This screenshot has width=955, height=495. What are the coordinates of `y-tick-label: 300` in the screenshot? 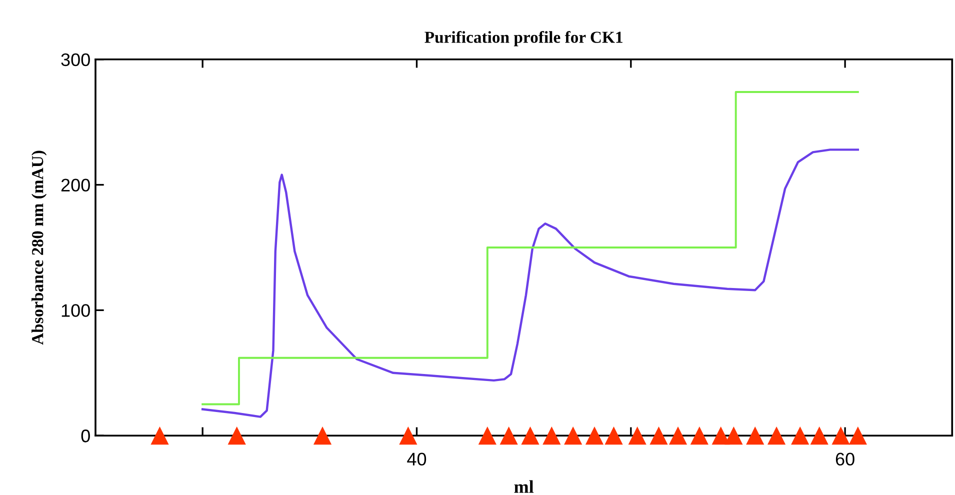 It's located at (75, 59).